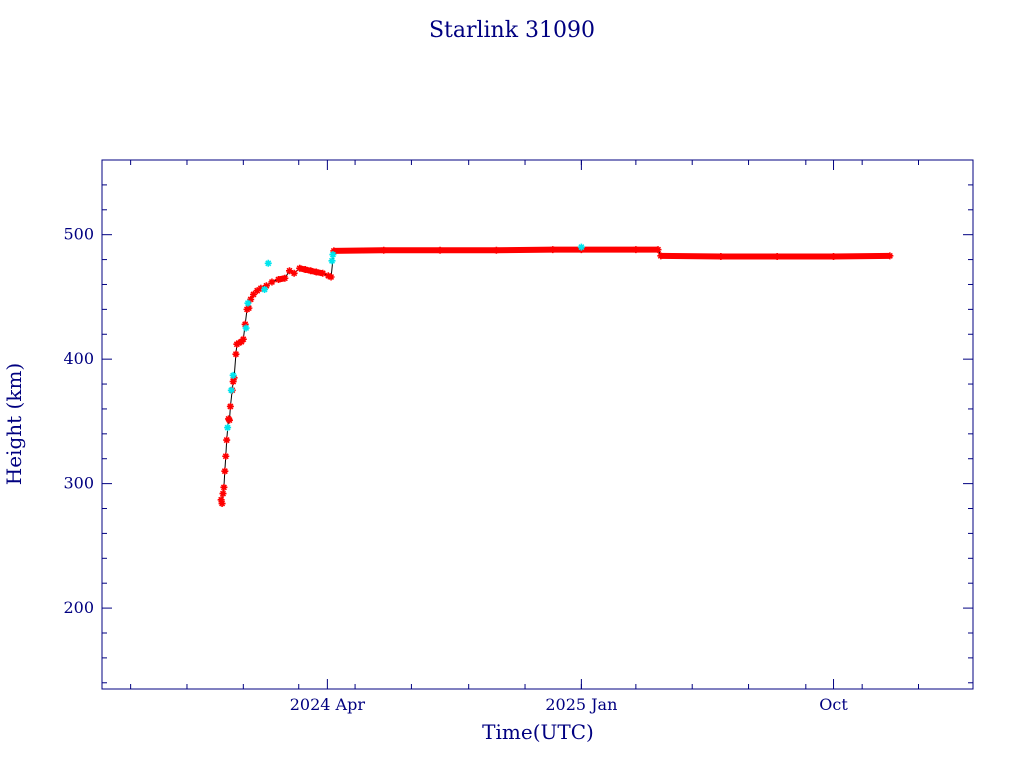  I want to click on x-tick-label: 2024 Apr, so click(328, 704).